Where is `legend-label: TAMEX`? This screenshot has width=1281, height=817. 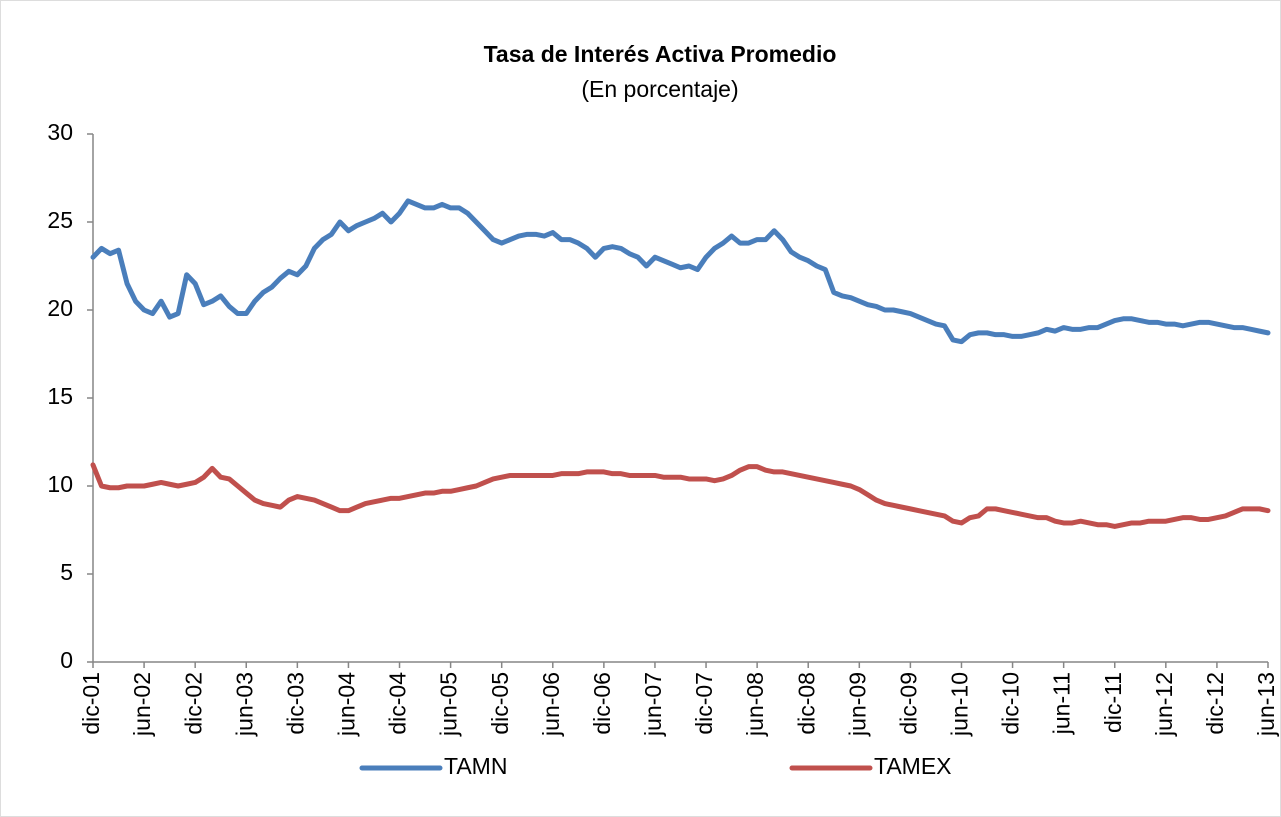
legend-label: TAMEX is located at coordinates (913, 766).